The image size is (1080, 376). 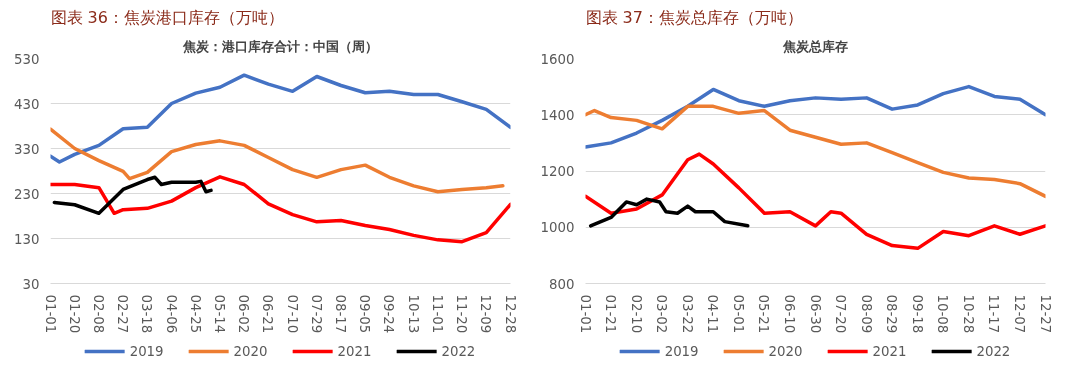 I want to click on x-tick-label: 07-20, so click(x=841, y=314).